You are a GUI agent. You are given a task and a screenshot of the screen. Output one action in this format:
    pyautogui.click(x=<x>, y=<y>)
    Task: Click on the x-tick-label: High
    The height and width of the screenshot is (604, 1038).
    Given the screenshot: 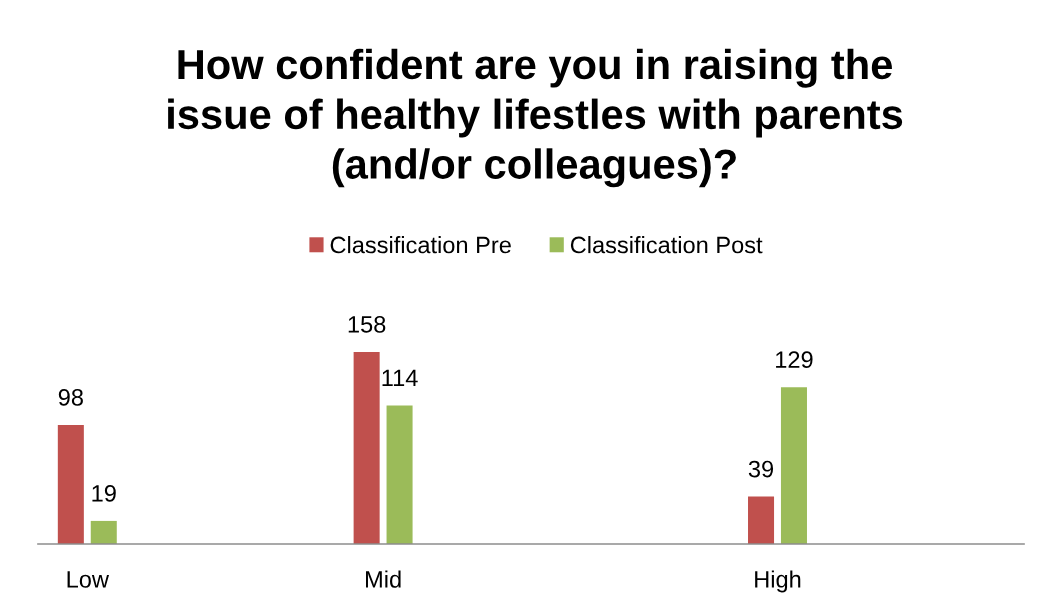 What is the action you would take?
    pyautogui.click(x=778, y=581)
    